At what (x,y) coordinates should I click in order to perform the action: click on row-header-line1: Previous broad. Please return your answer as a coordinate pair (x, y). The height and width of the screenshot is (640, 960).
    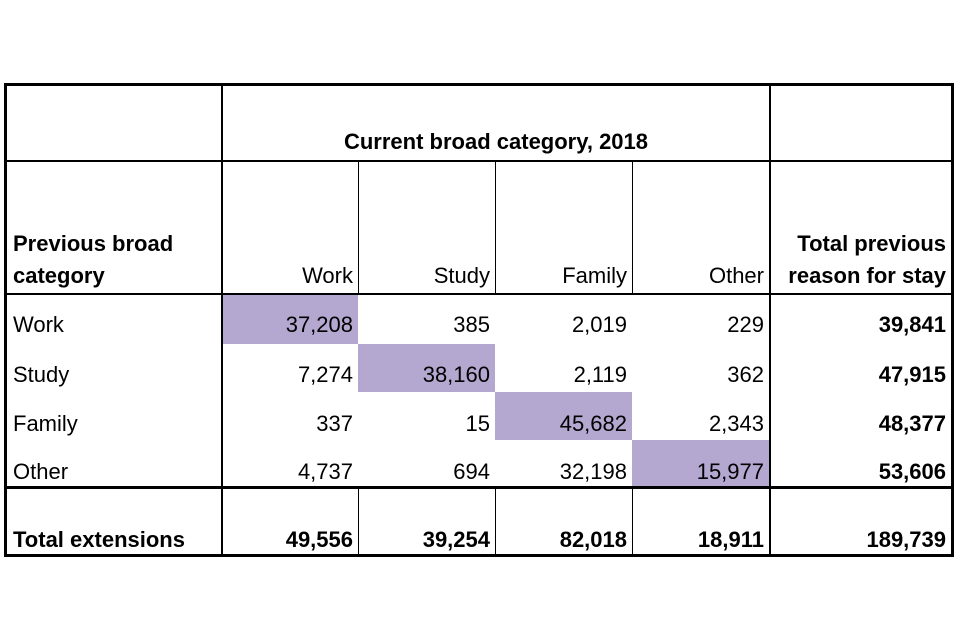
    Looking at the image, I should click on (93, 243).